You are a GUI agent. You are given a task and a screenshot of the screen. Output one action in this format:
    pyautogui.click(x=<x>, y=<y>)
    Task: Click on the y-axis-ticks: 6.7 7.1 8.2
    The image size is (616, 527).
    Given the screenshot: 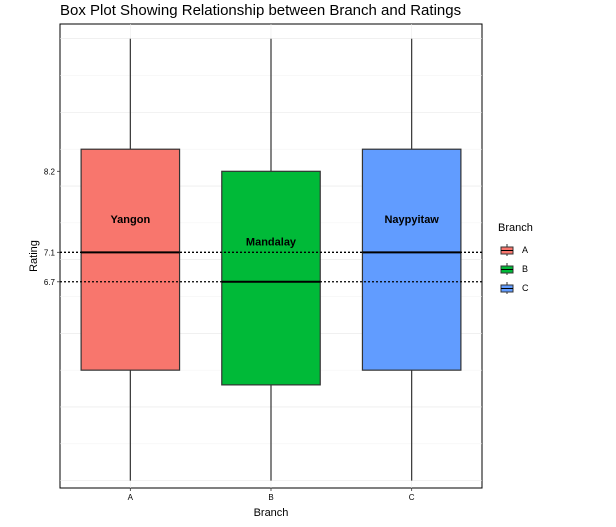 What is the action you would take?
    pyautogui.click(x=52, y=227)
    